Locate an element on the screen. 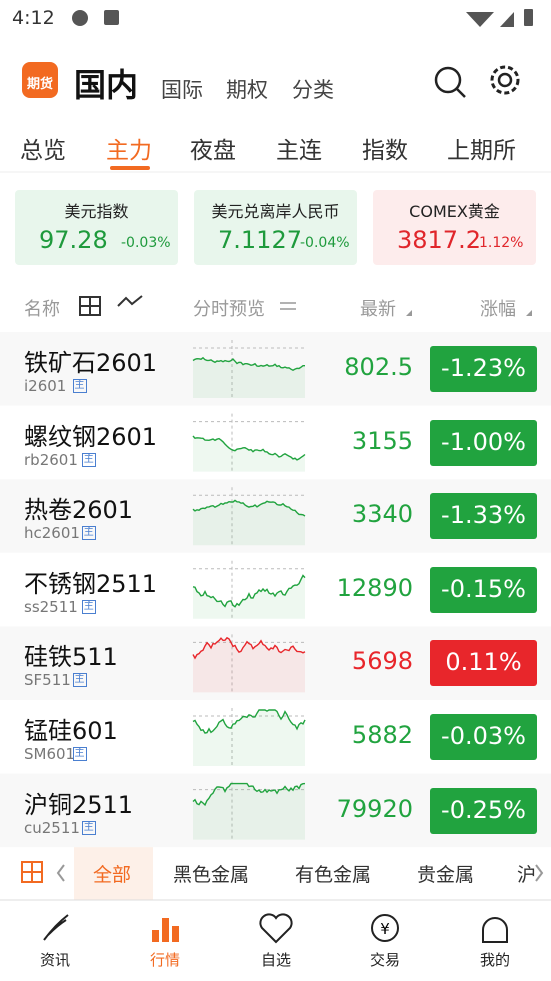 The height and width of the screenshot is (981, 551). row-change: -0.03% is located at coordinates (483, 736).